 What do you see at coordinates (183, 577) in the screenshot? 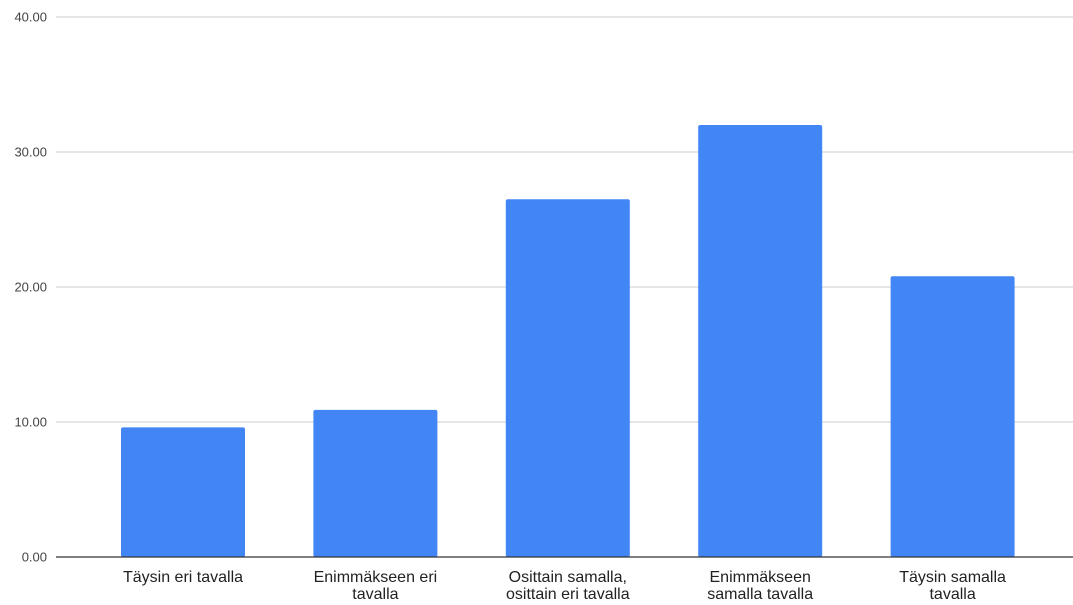
I see `x-tick-label: Täysin eri tavalla` at bounding box center [183, 577].